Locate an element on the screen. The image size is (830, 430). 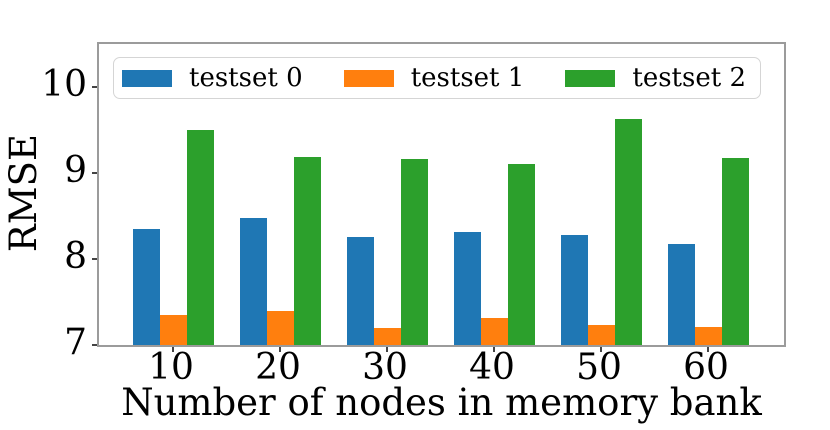
bar-testset1-x60 is located at coordinates (708, 335).